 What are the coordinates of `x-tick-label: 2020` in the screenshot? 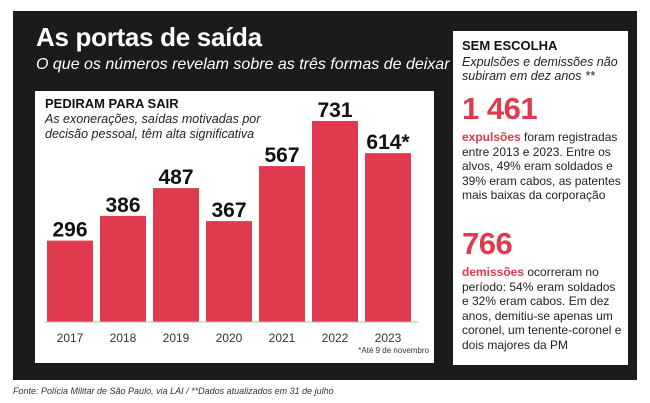 It's located at (229, 338).